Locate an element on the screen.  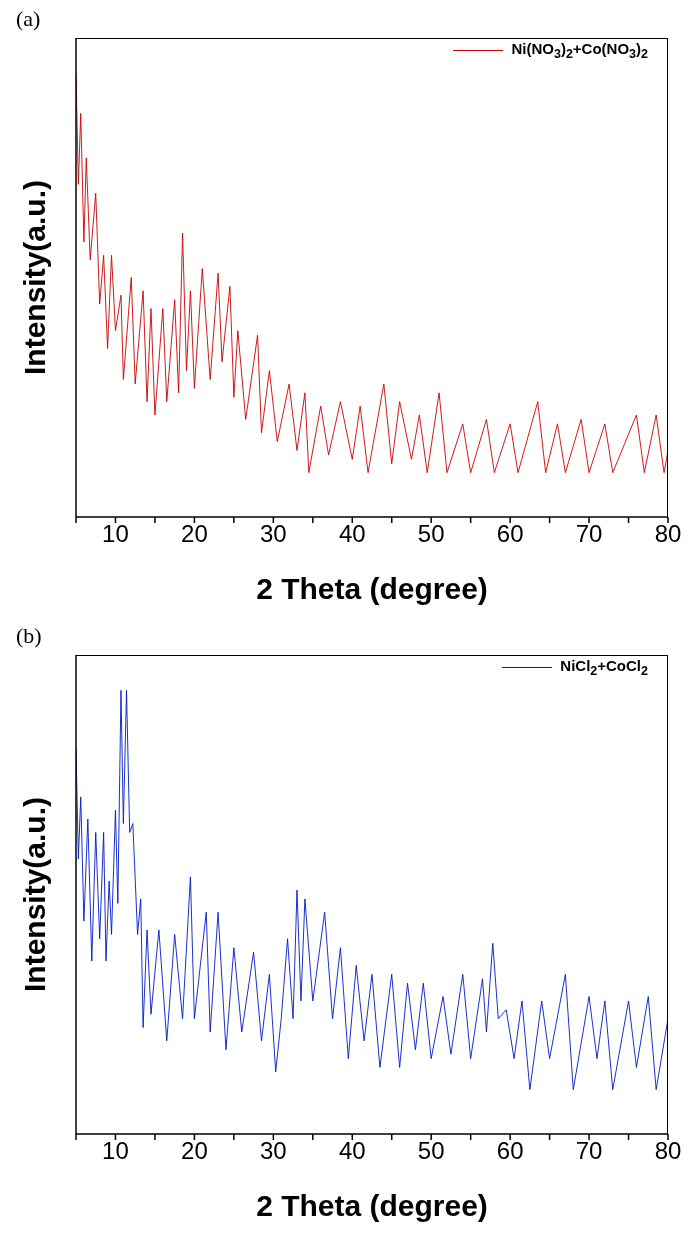
text: (b) is located at coordinates (29, 636).